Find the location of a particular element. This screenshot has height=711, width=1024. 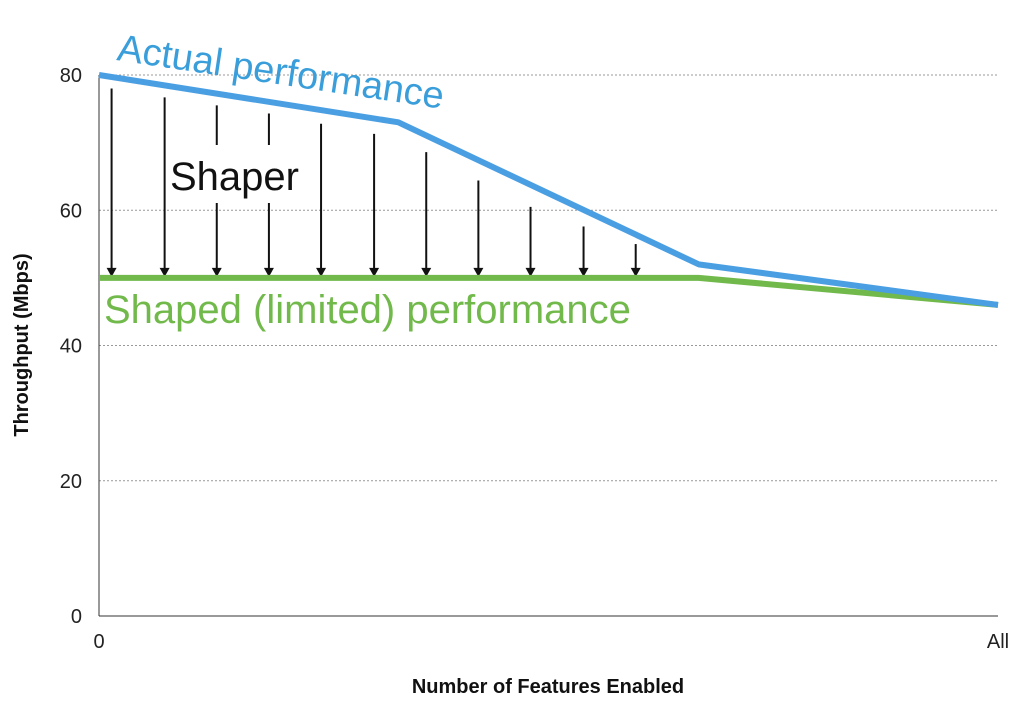

shaped-performance-line is located at coordinates (549, 291).